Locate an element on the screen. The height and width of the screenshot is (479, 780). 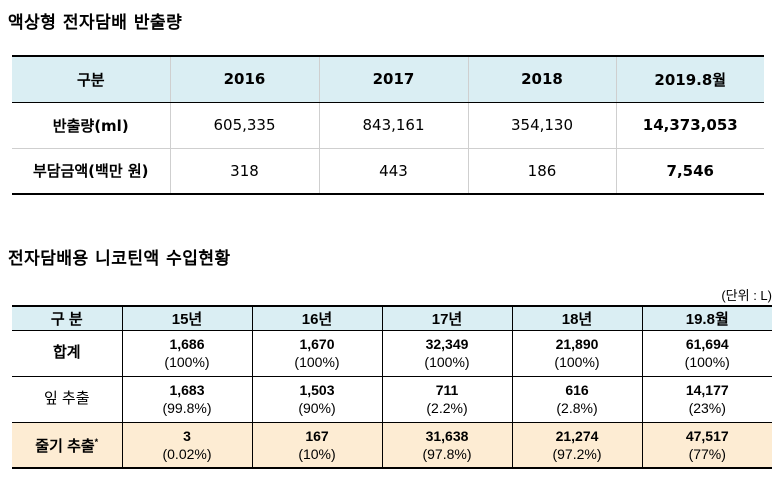
table-cell: 186 is located at coordinates (542, 171).